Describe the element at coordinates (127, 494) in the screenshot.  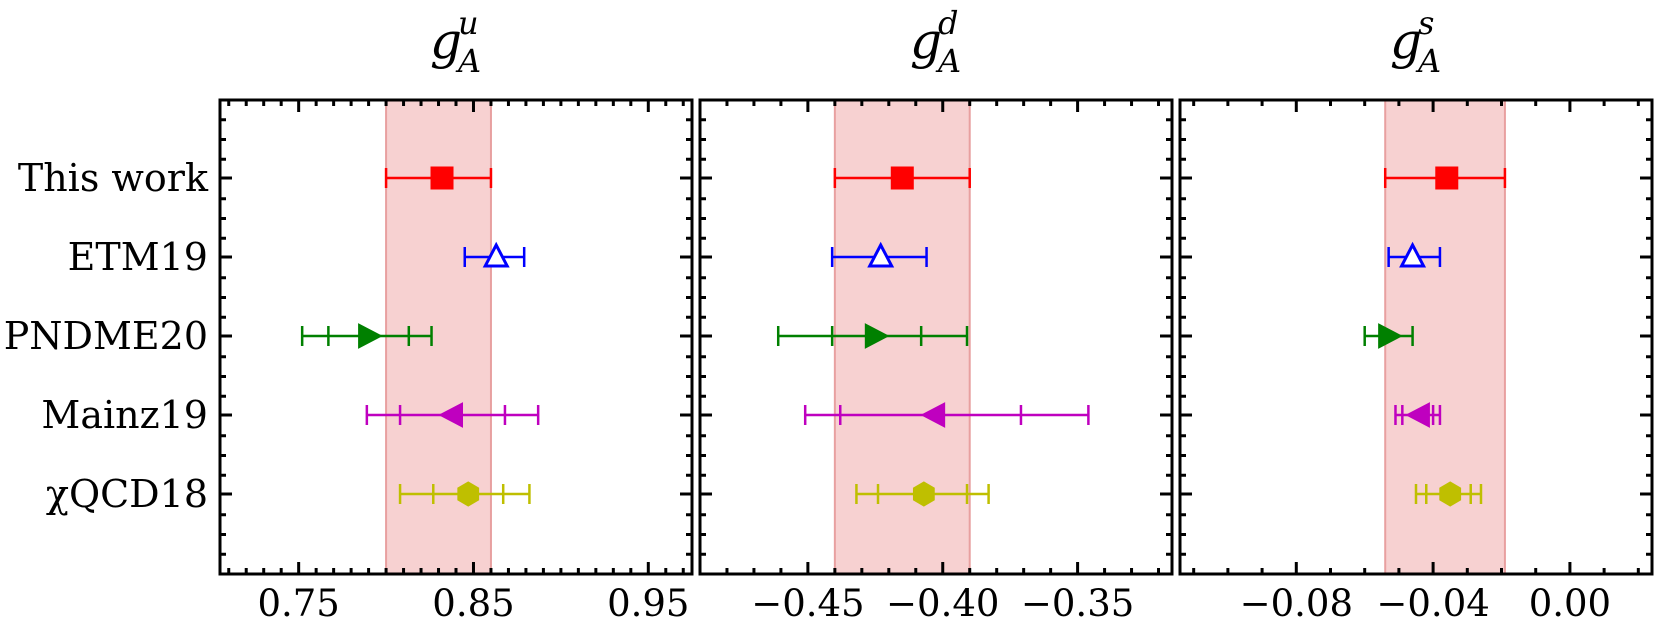
I see `category-label: χQCD18` at that location.